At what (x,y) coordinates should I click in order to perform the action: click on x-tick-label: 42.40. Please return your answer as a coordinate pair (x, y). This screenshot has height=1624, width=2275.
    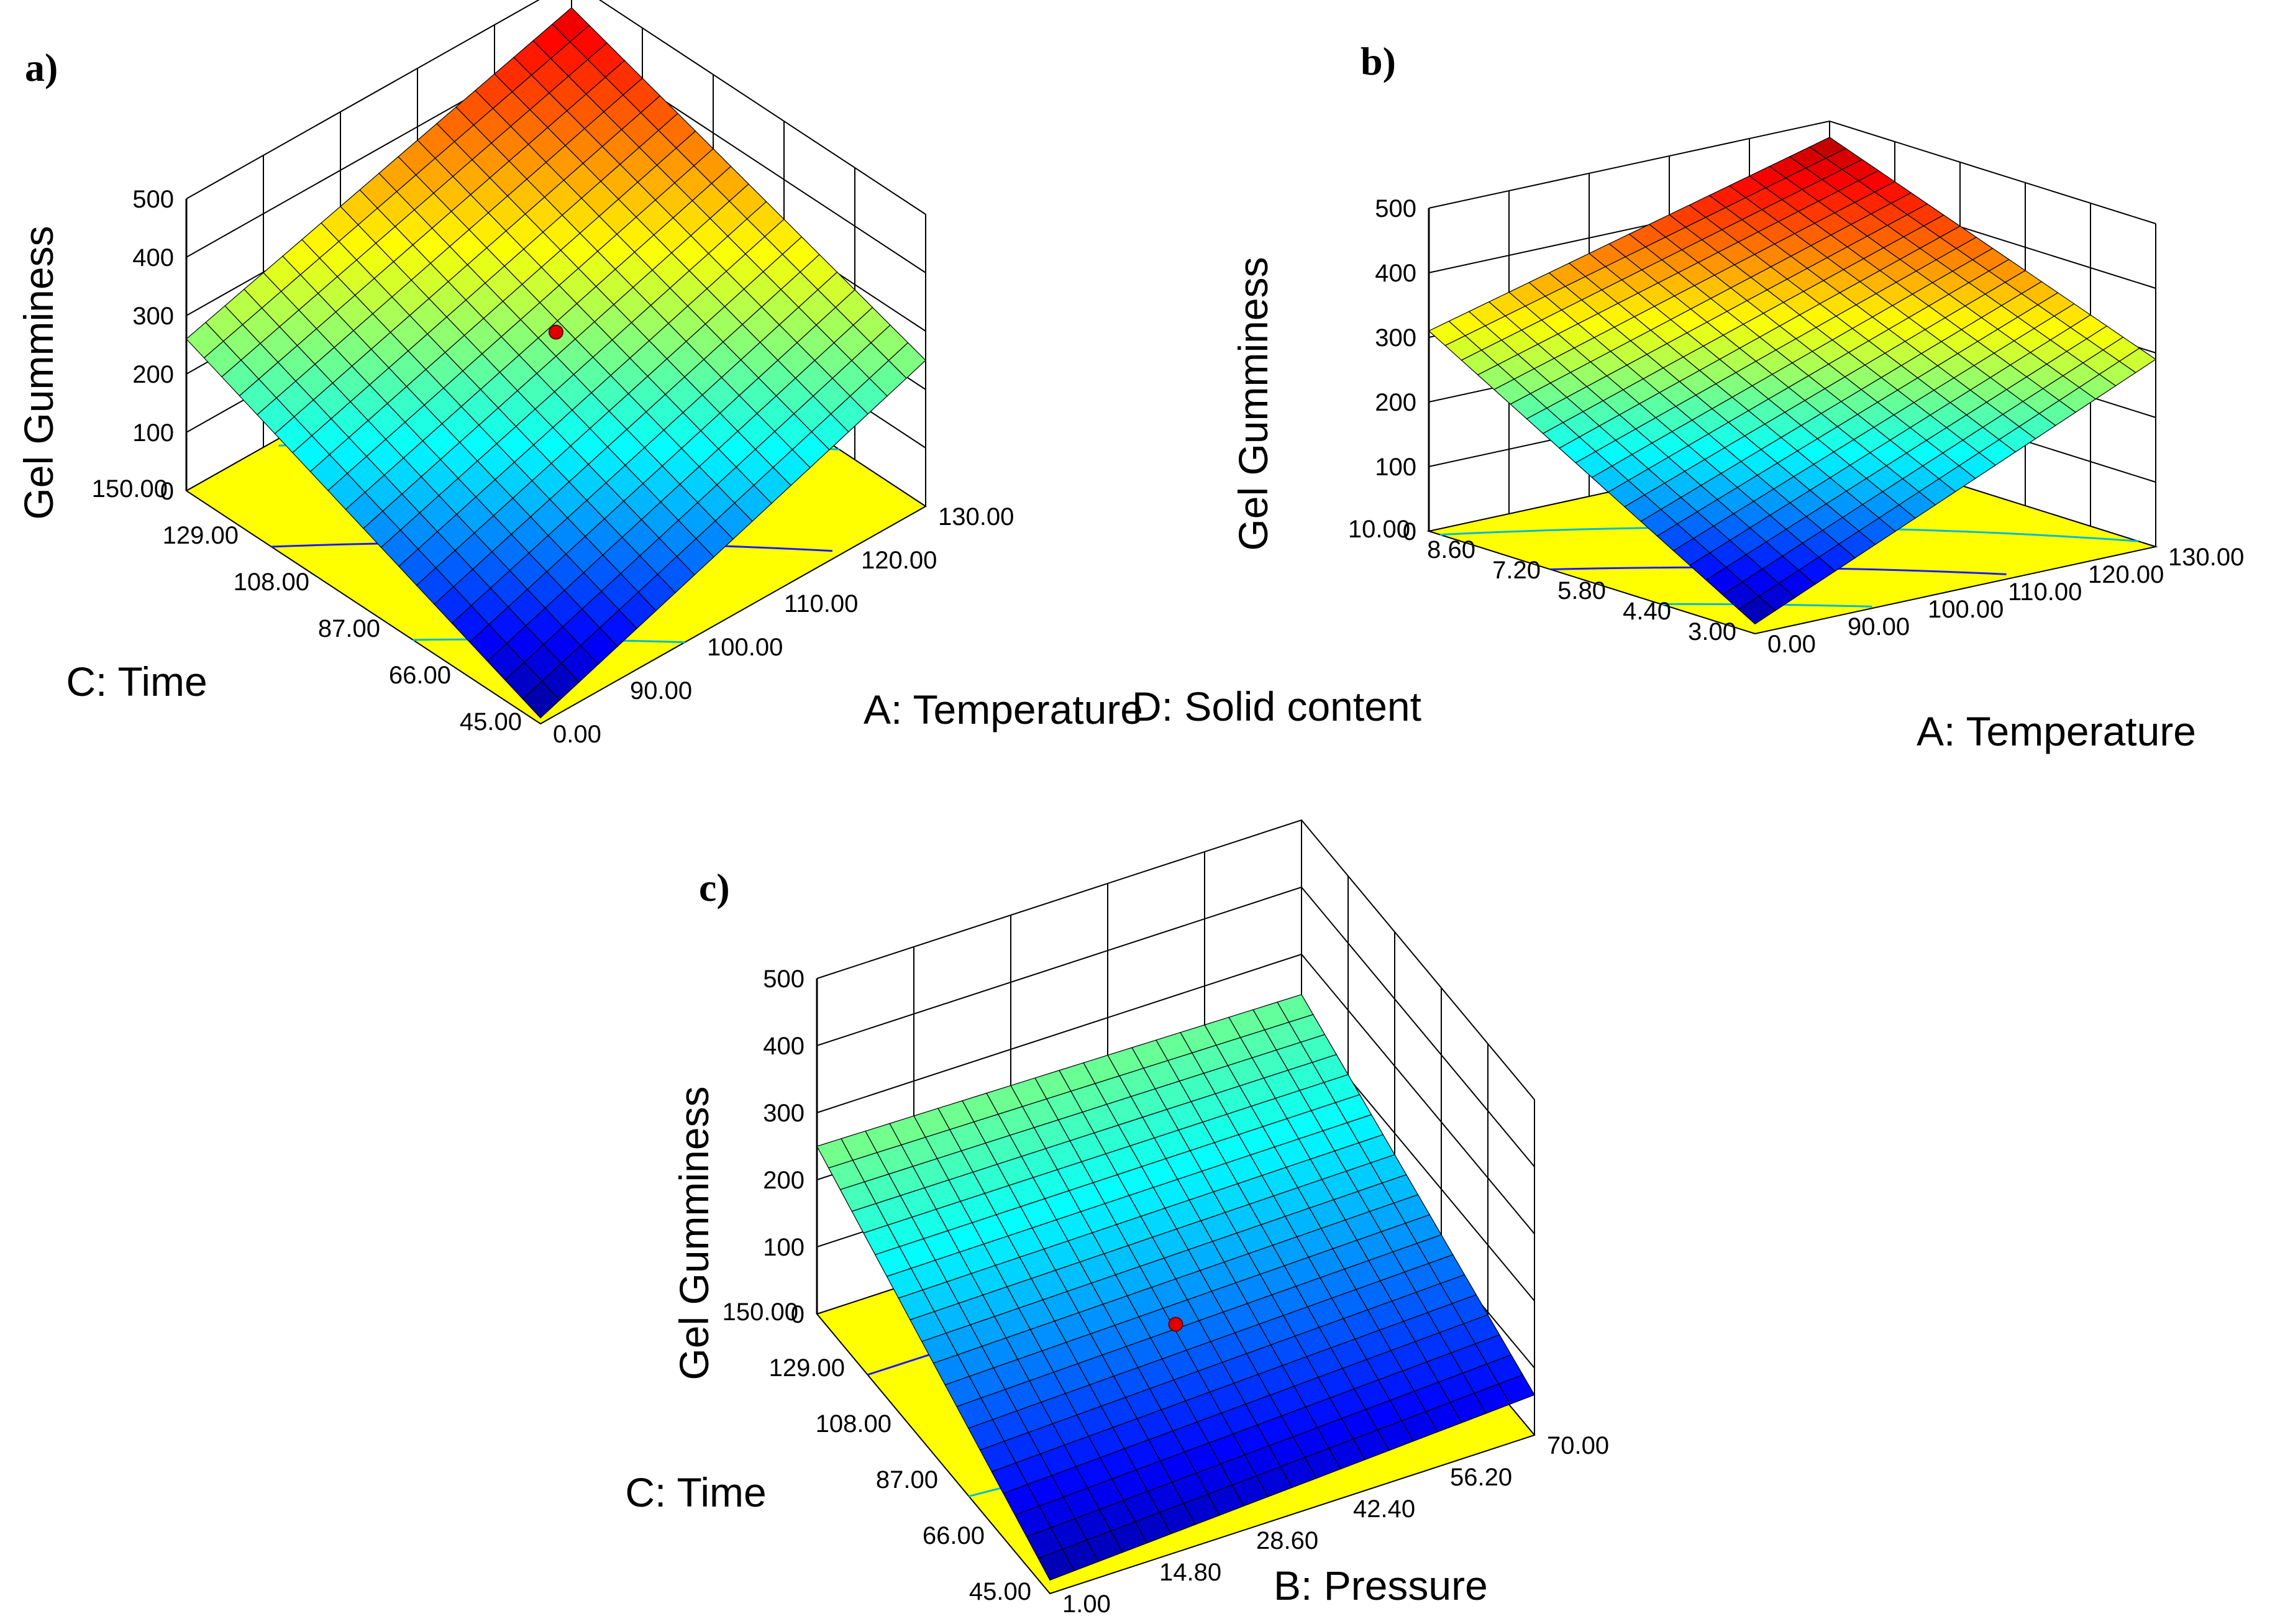
    Looking at the image, I should click on (1384, 1509).